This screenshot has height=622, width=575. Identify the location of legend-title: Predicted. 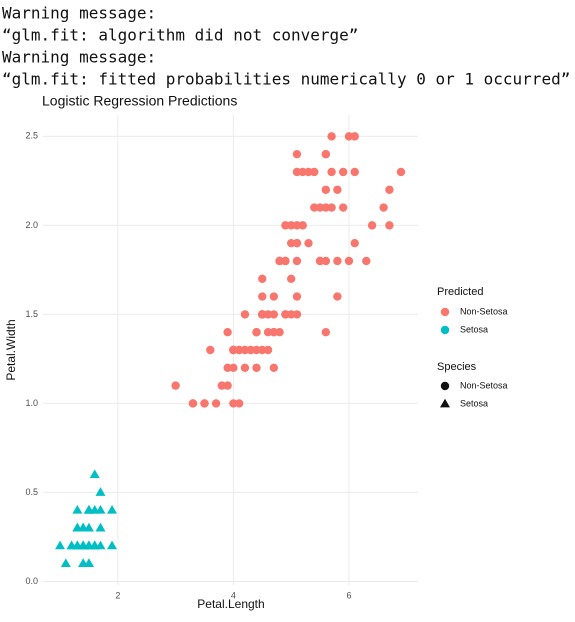
(460, 292).